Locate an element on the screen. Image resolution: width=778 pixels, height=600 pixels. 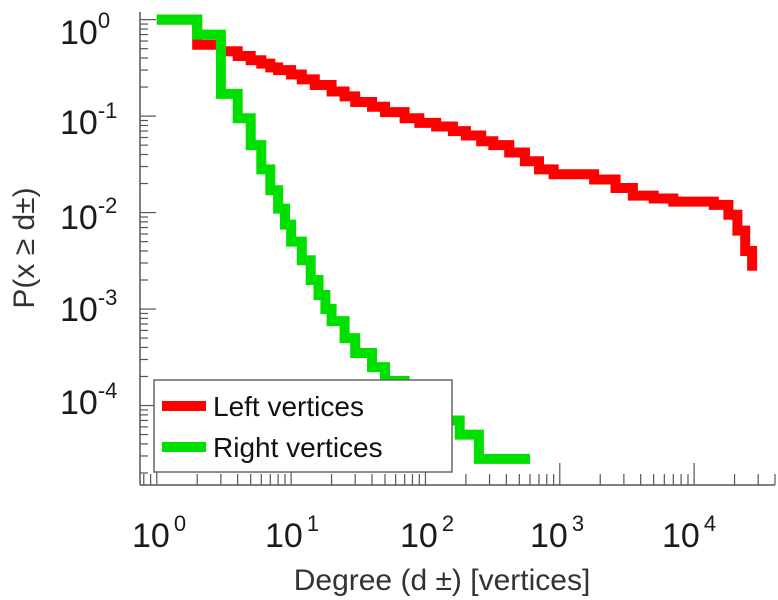
legend-label-left-vertices: Left vertices is located at coordinates (288, 406).